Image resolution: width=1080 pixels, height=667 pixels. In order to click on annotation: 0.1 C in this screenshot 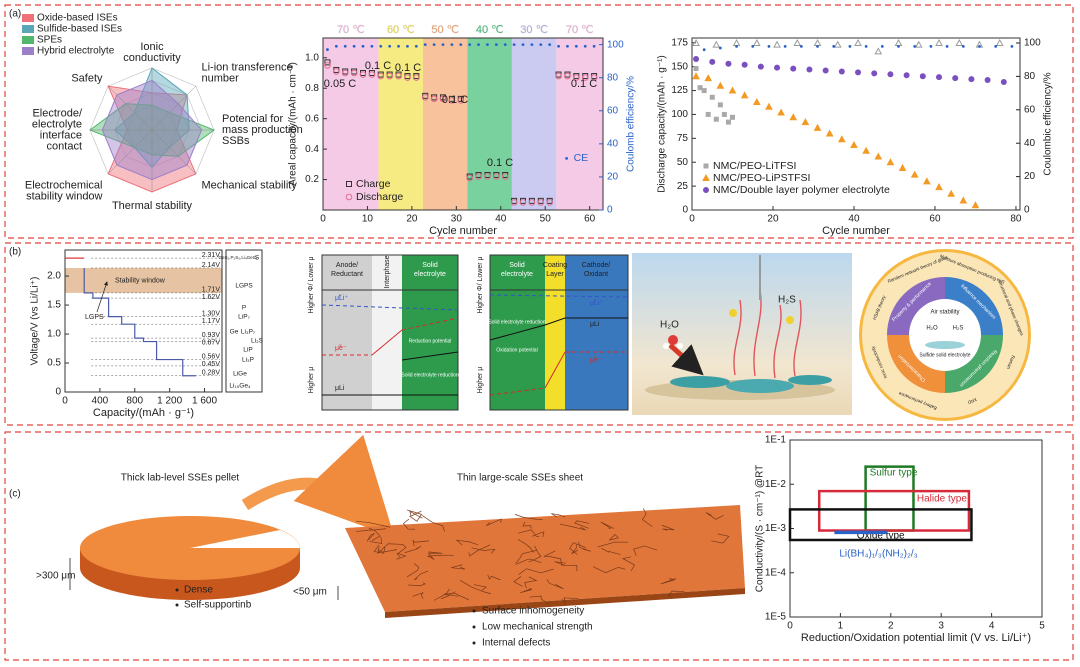, I will do `click(378, 66)`.